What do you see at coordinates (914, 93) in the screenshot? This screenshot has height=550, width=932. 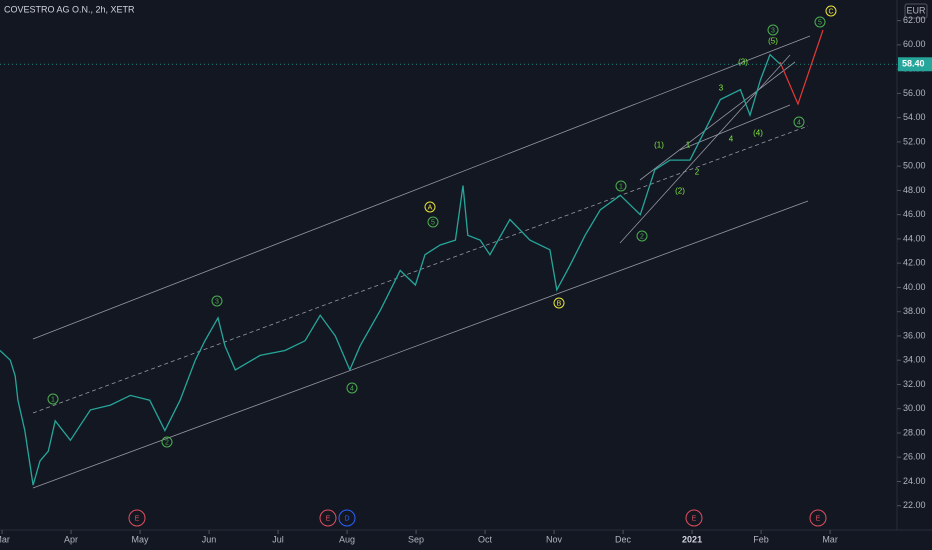 I see `y-tick-label: 56.00` at bounding box center [914, 93].